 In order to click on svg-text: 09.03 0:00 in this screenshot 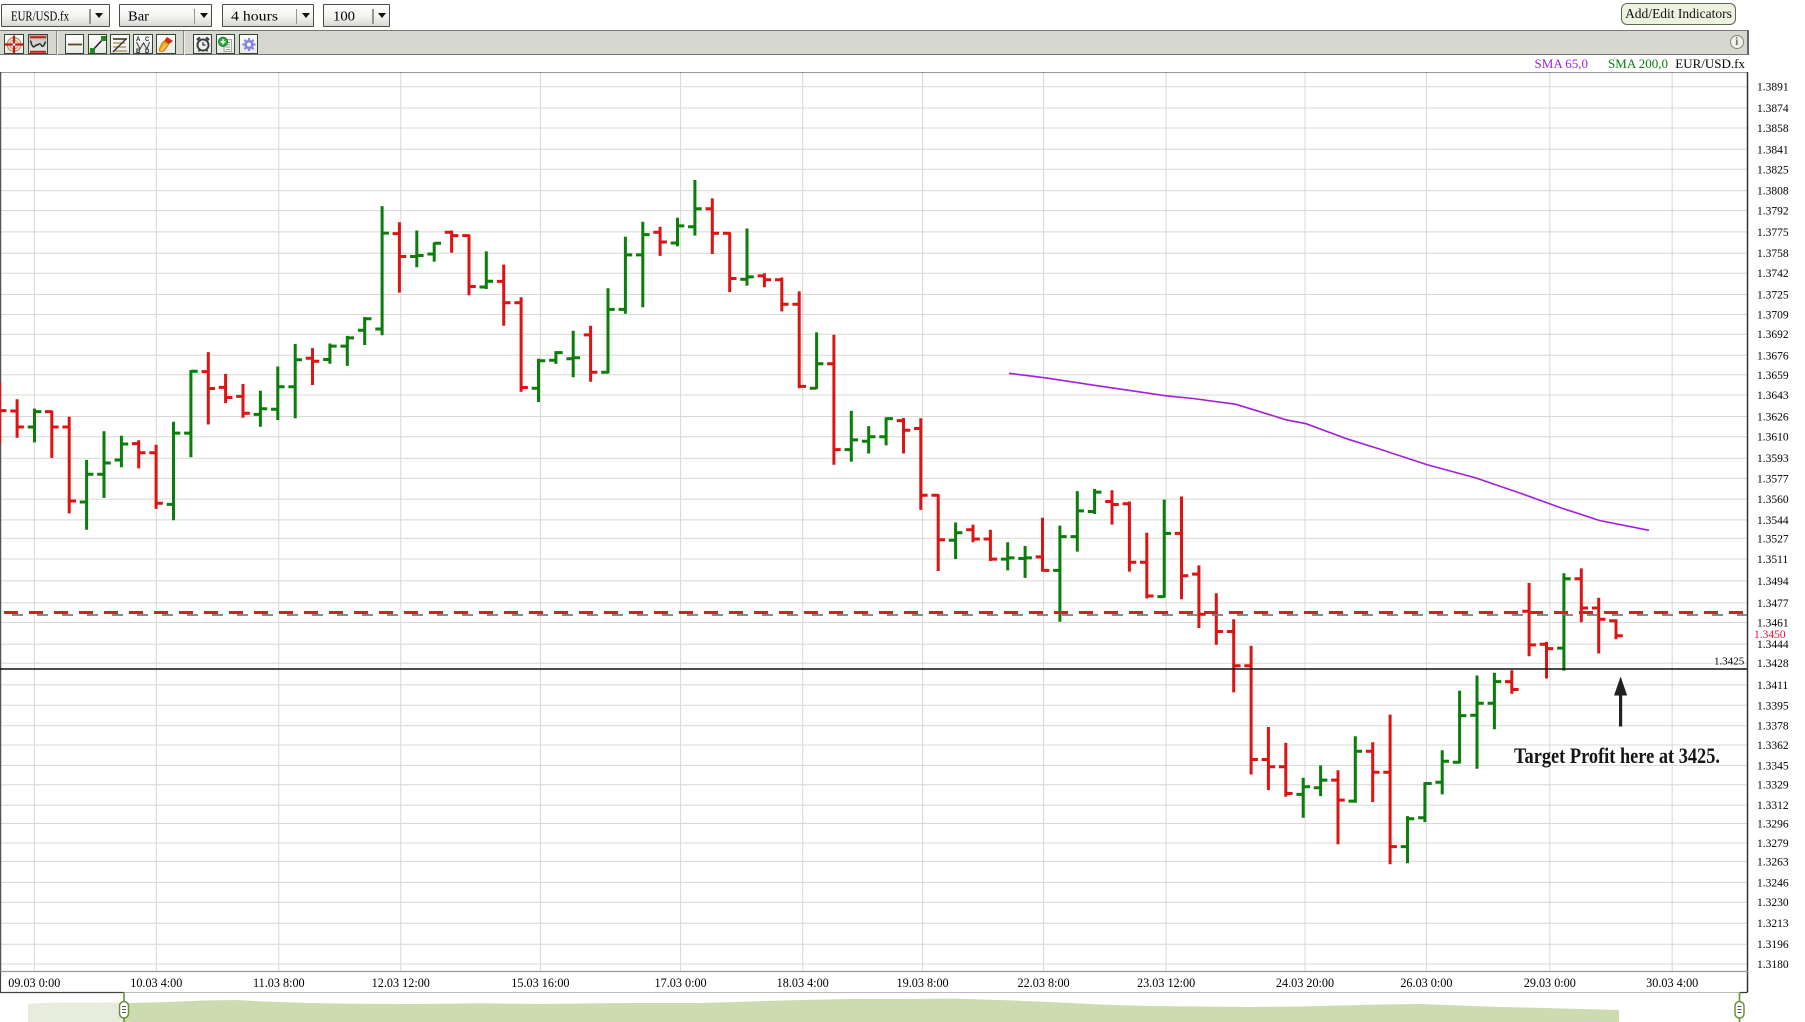, I will do `click(34, 983)`.